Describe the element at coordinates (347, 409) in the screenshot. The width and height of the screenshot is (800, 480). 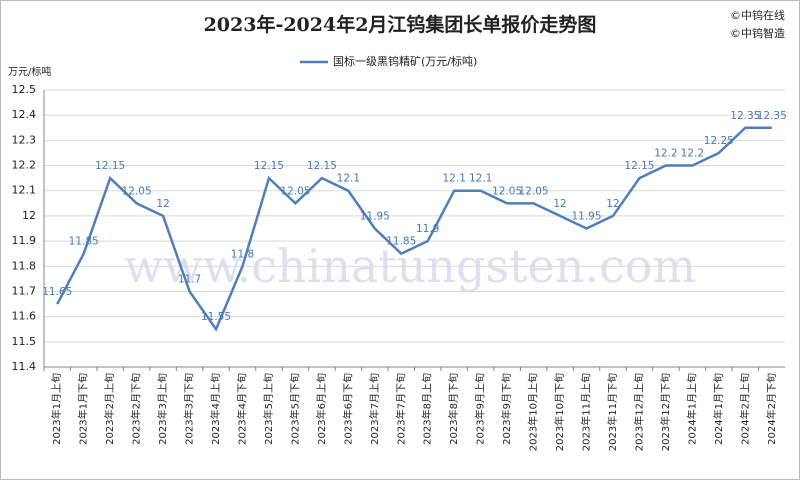
I see `x-tick-label: 2023年6月下旬` at that location.